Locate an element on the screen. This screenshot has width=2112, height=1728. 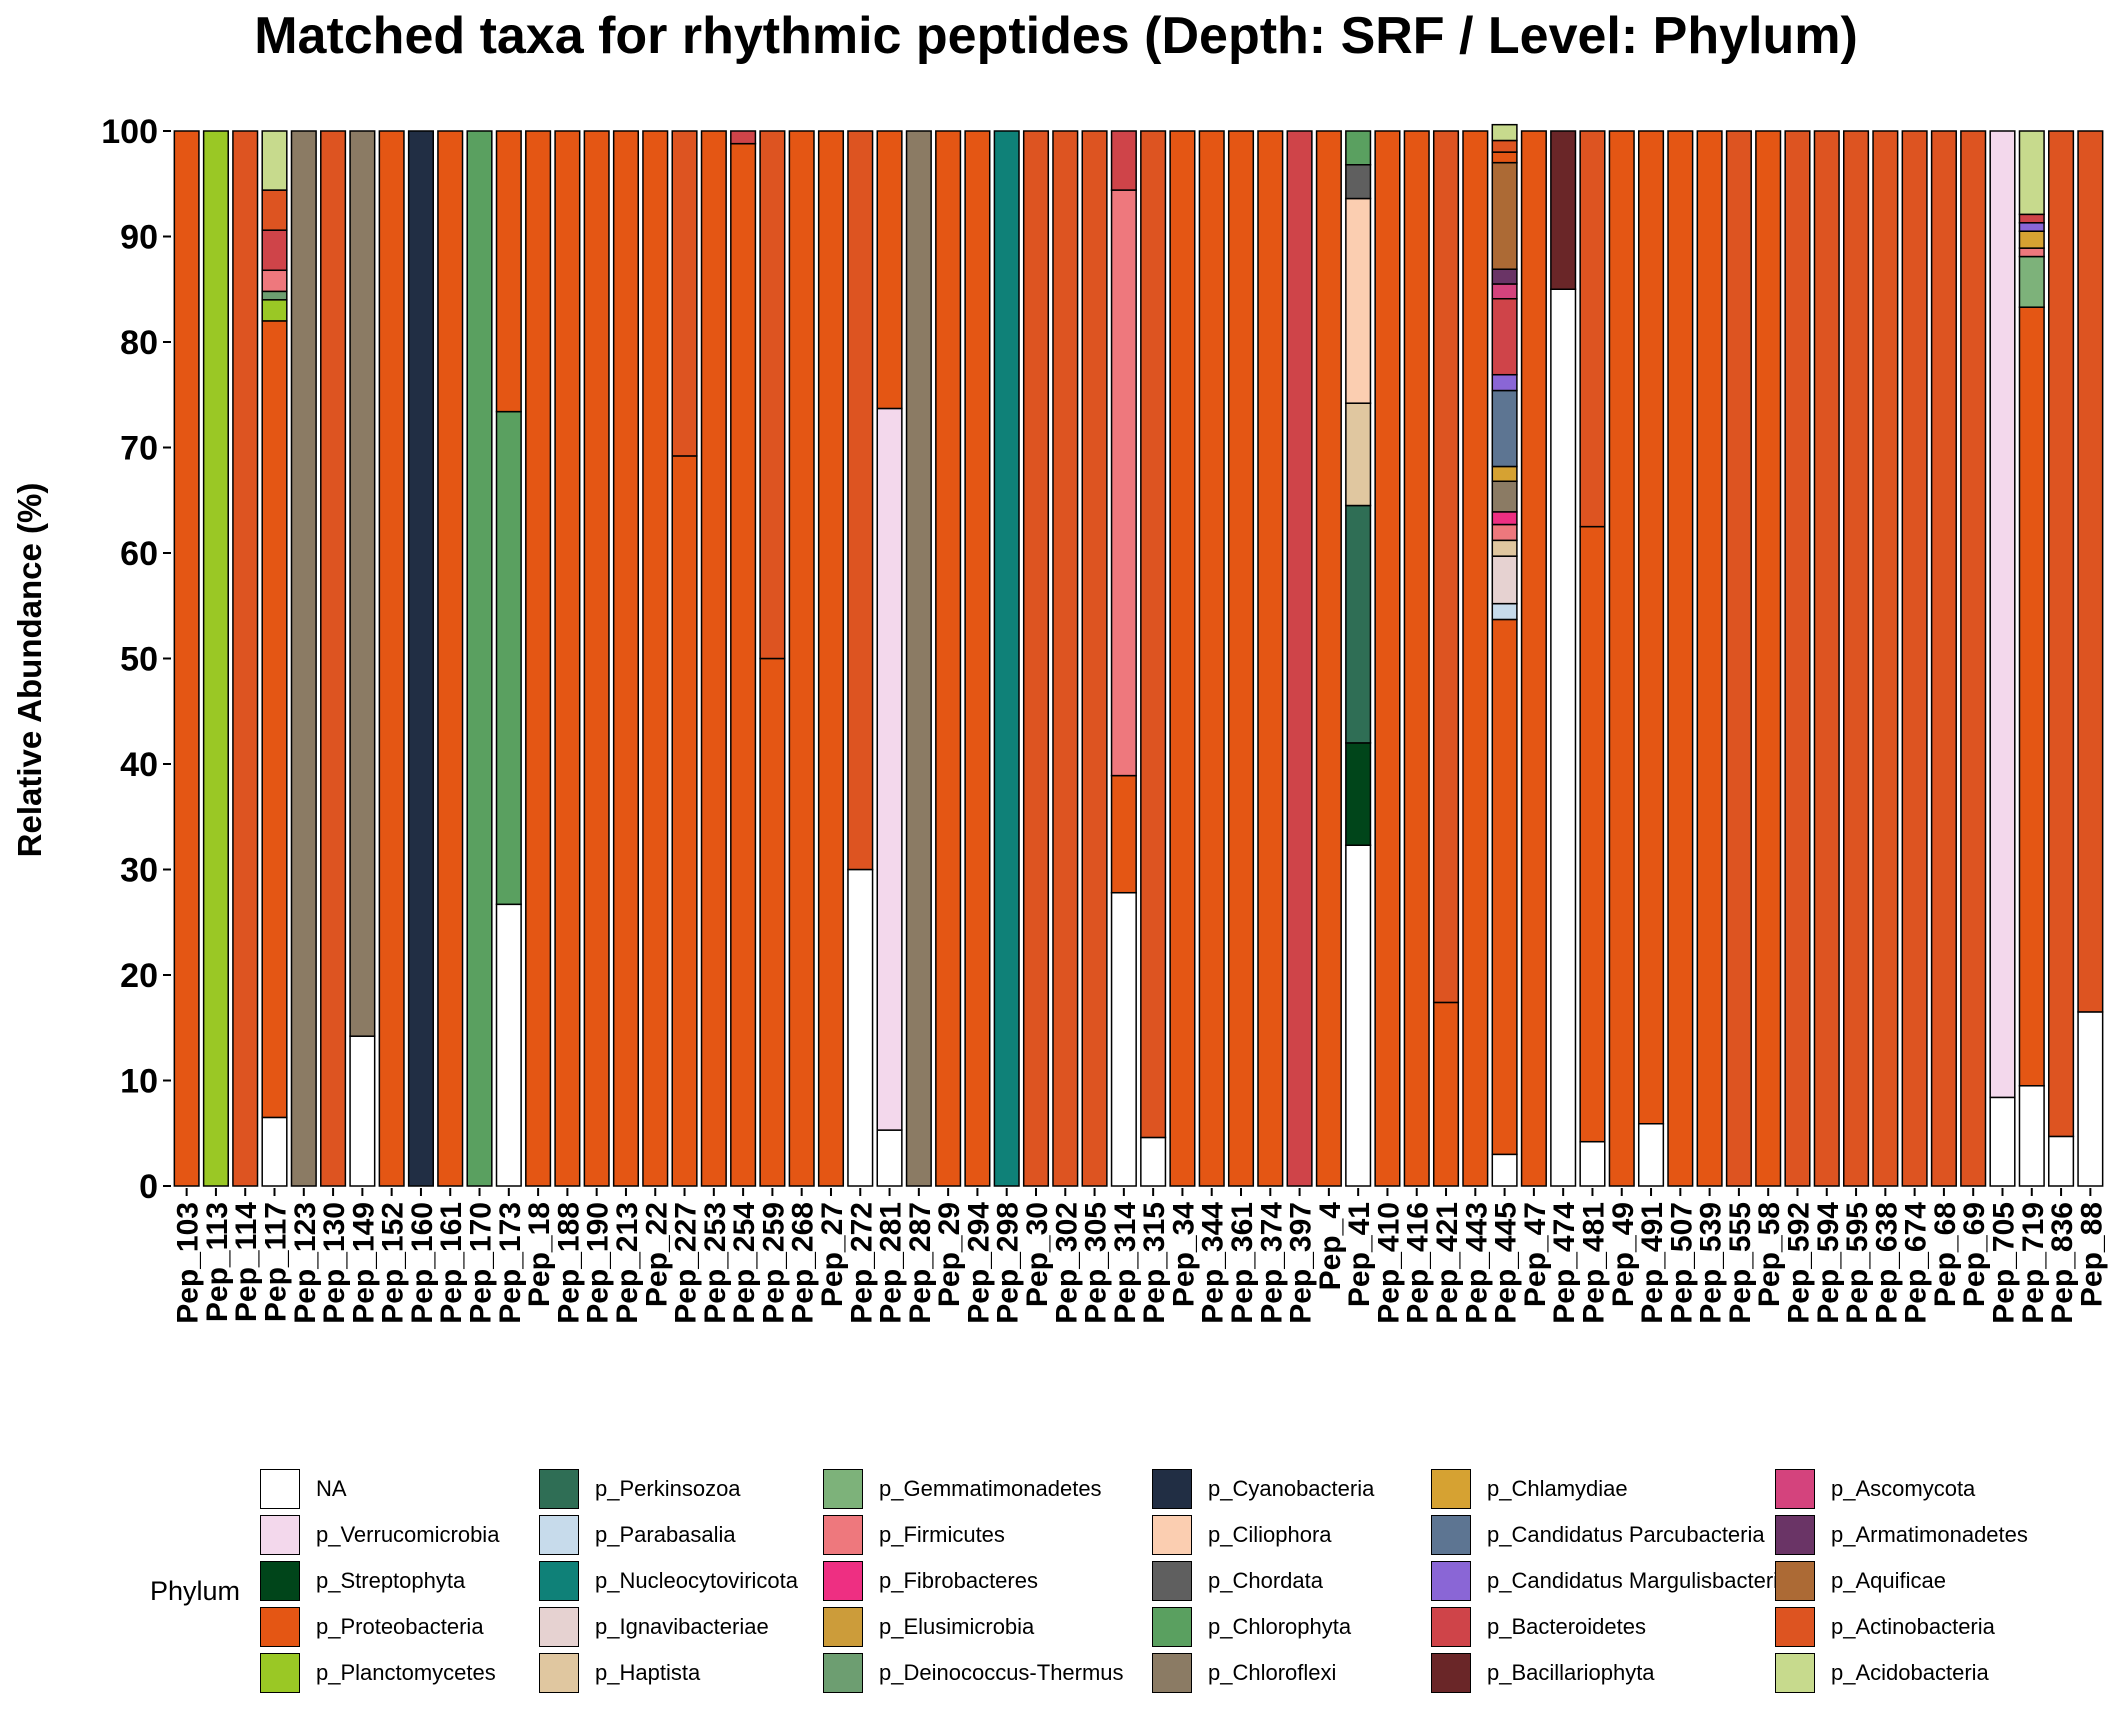
x-tick-label: Pep_190 is located at coordinates (598, 1263).